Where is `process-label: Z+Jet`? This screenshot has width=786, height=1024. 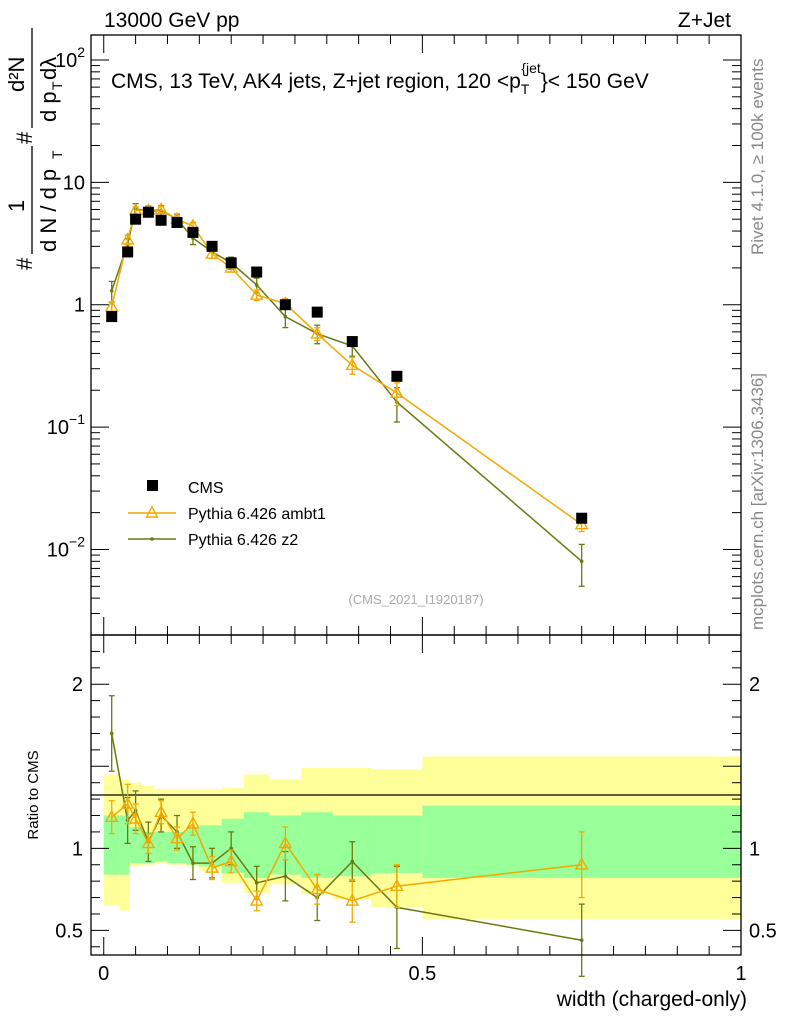 process-label: Z+Jet is located at coordinates (704, 20).